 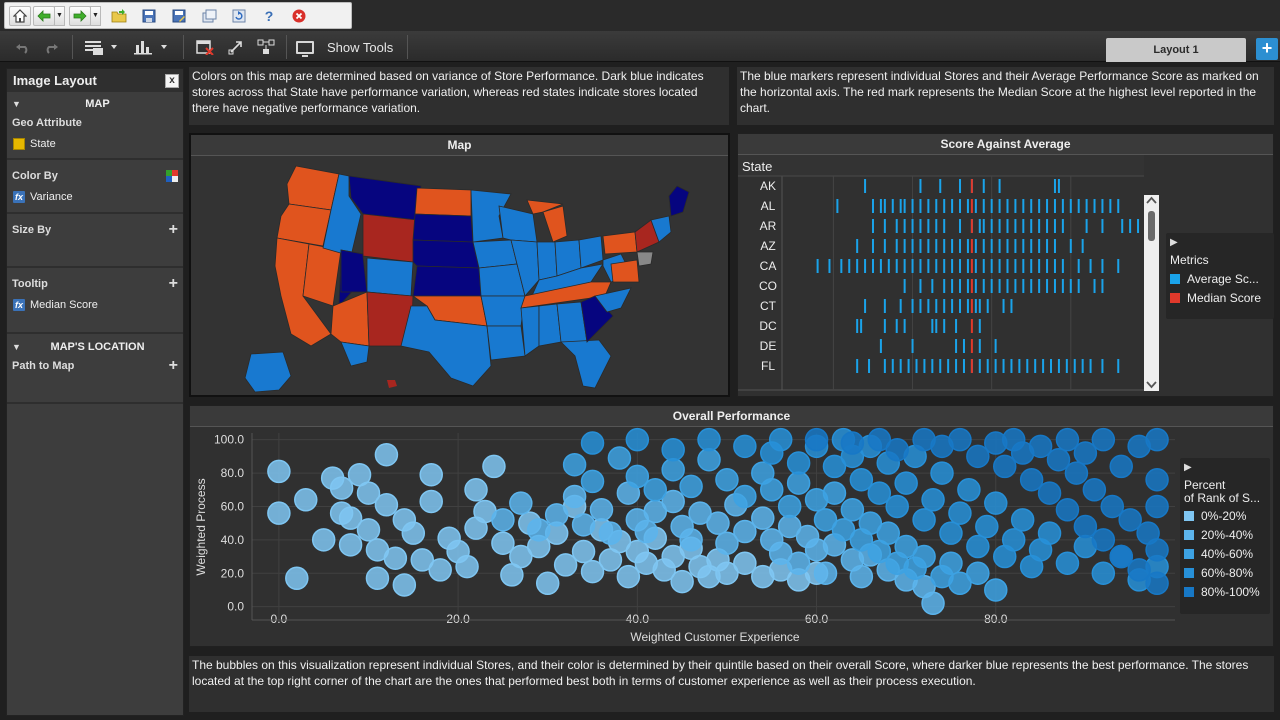 What do you see at coordinates (269, 15) in the screenshot?
I see `help-icon: ?` at bounding box center [269, 15].